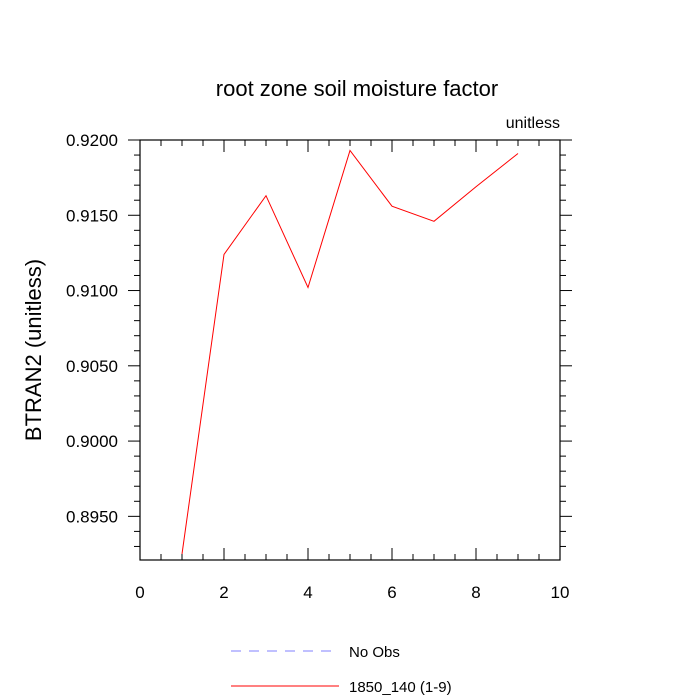 This screenshot has width=700, height=700. What do you see at coordinates (92, 366) in the screenshot?
I see `y-tick-label: 0.9050` at bounding box center [92, 366].